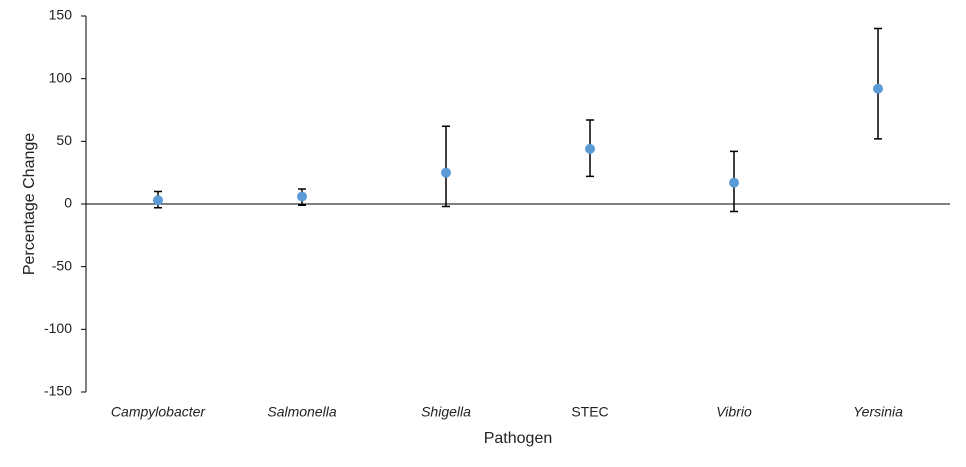 The width and height of the screenshot is (966, 467). What do you see at coordinates (158, 412) in the screenshot?
I see `x-tick-label: Campylobacter` at bounding box center [158, 412].